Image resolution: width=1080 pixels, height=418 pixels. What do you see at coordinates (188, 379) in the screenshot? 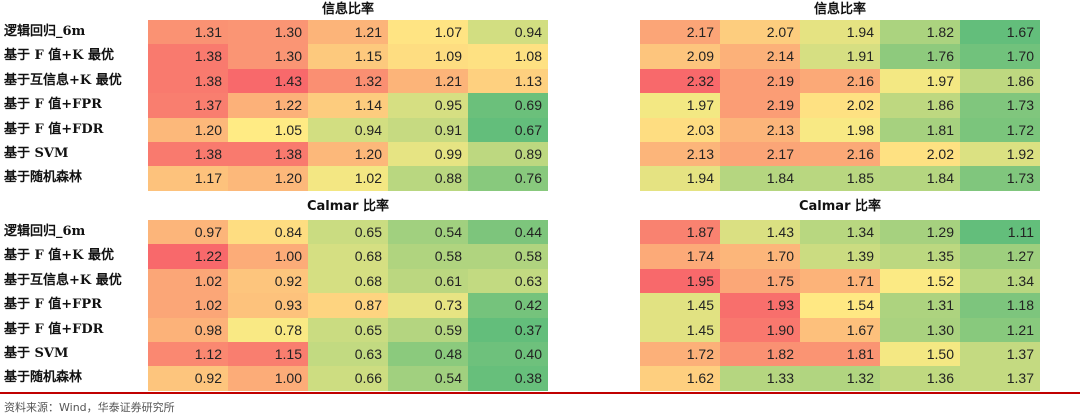
I see `heatmap-cell: 0.92` at bounding box center [188, 379].